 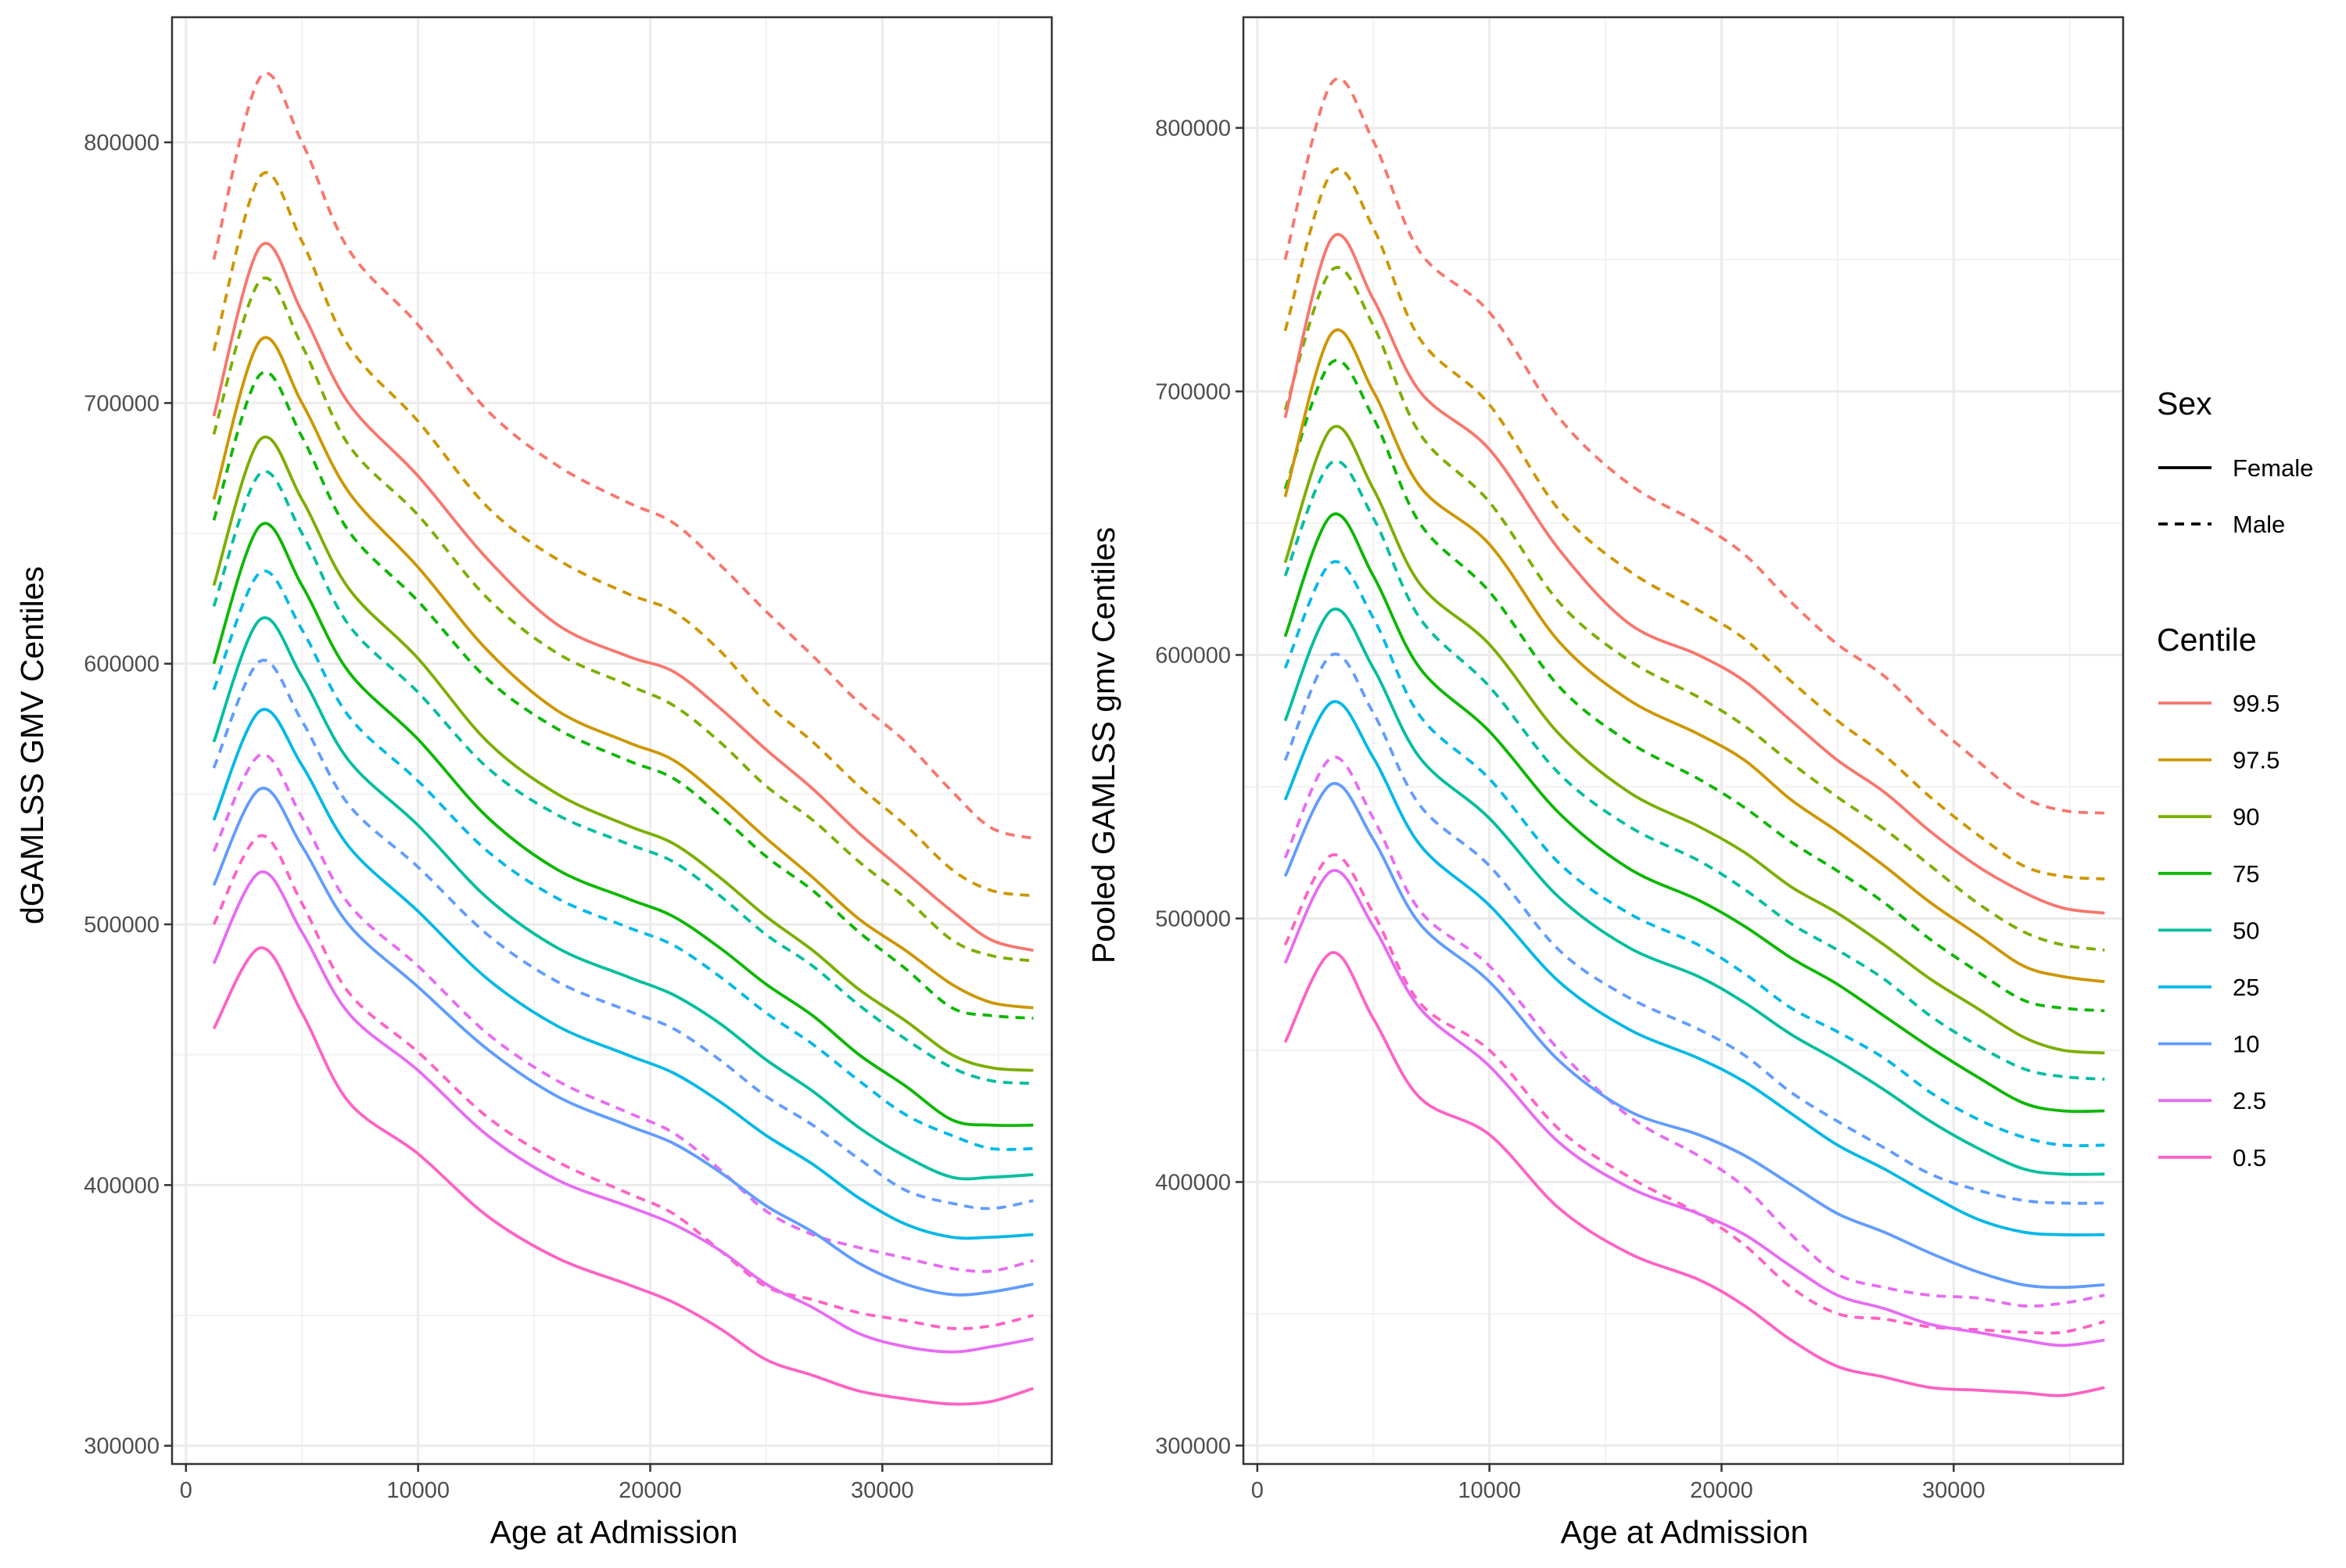 I want to click on right-x-tick-label: 0, so click(x=1258, y=1490).